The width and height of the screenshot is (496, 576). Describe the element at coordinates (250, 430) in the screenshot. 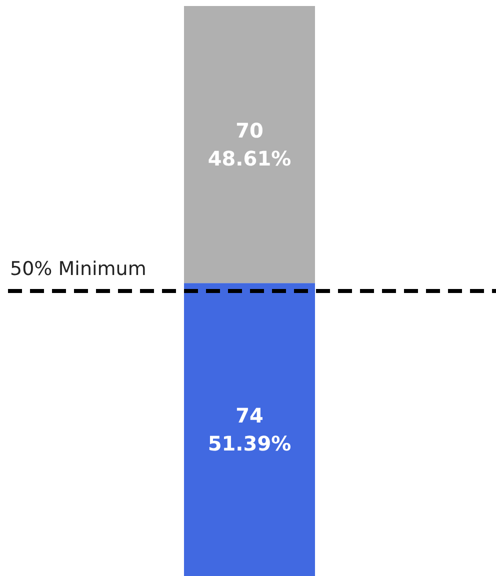

I see `data-label: 74 51.39%` at that location.